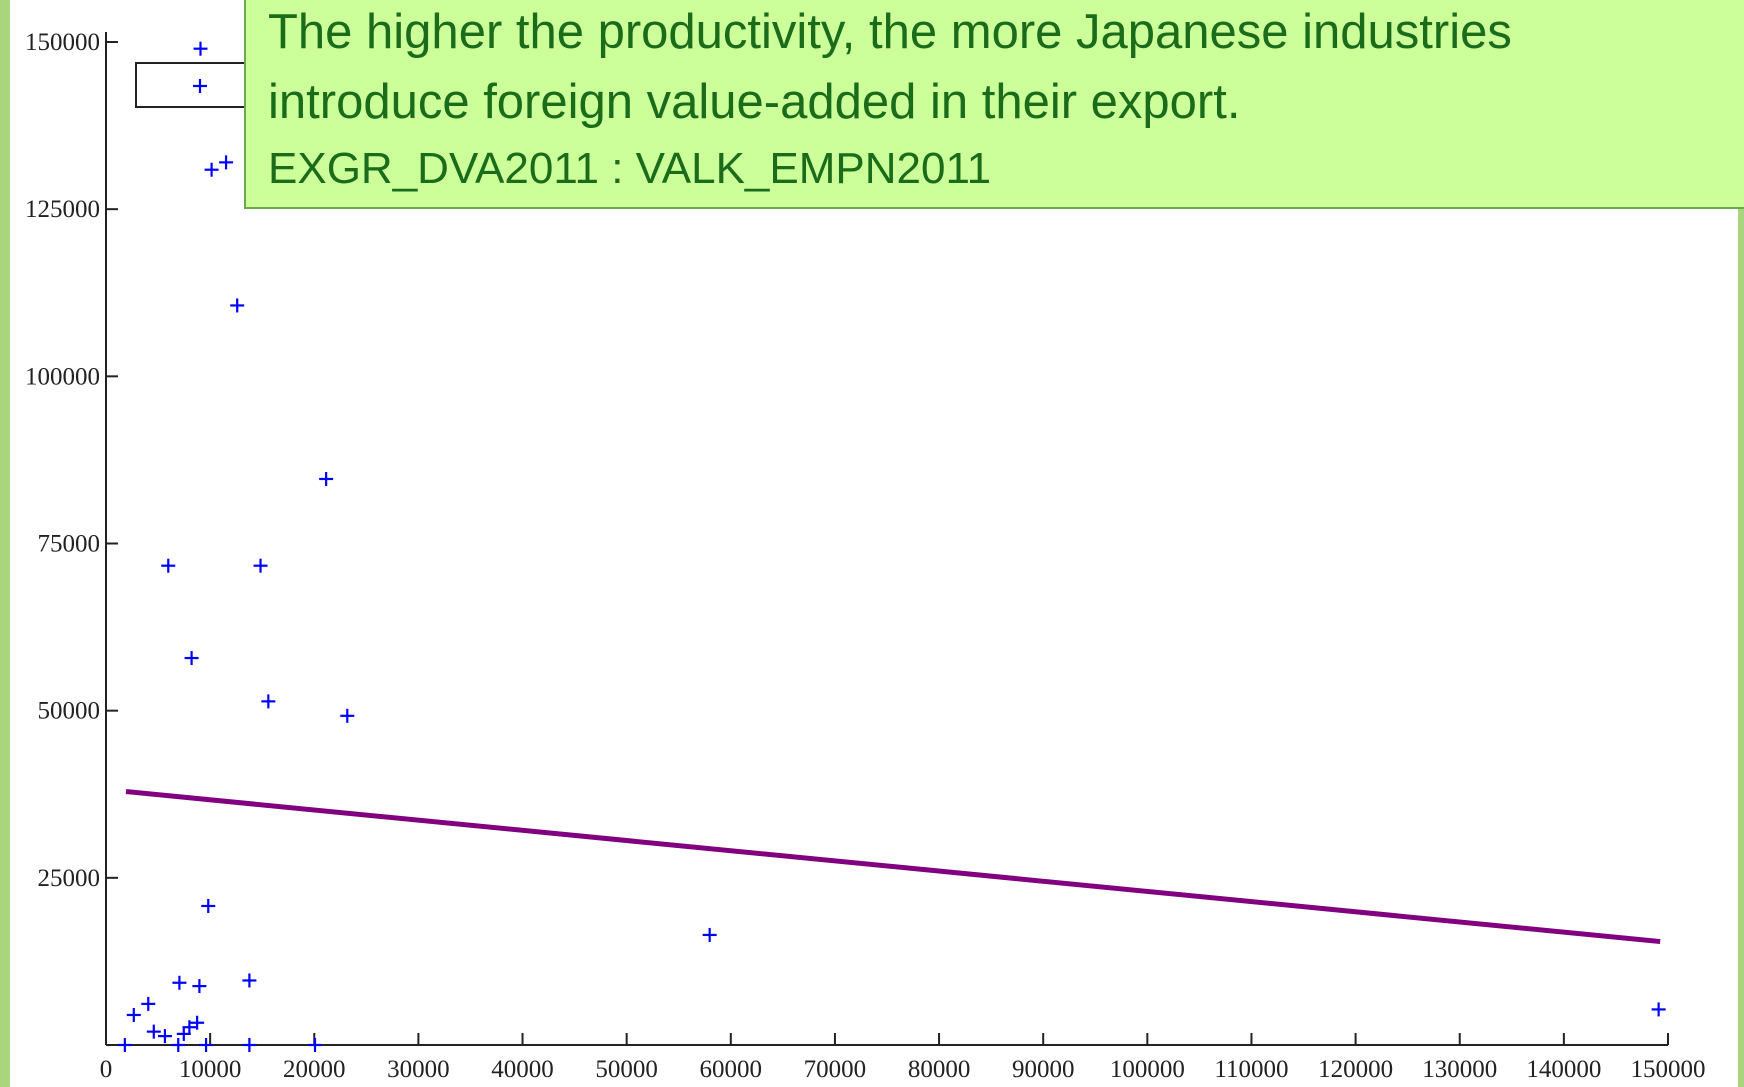 This screenshot has height=1087, width=1744. I want to click on x-tick-label: 80000, so click(939, 1069).